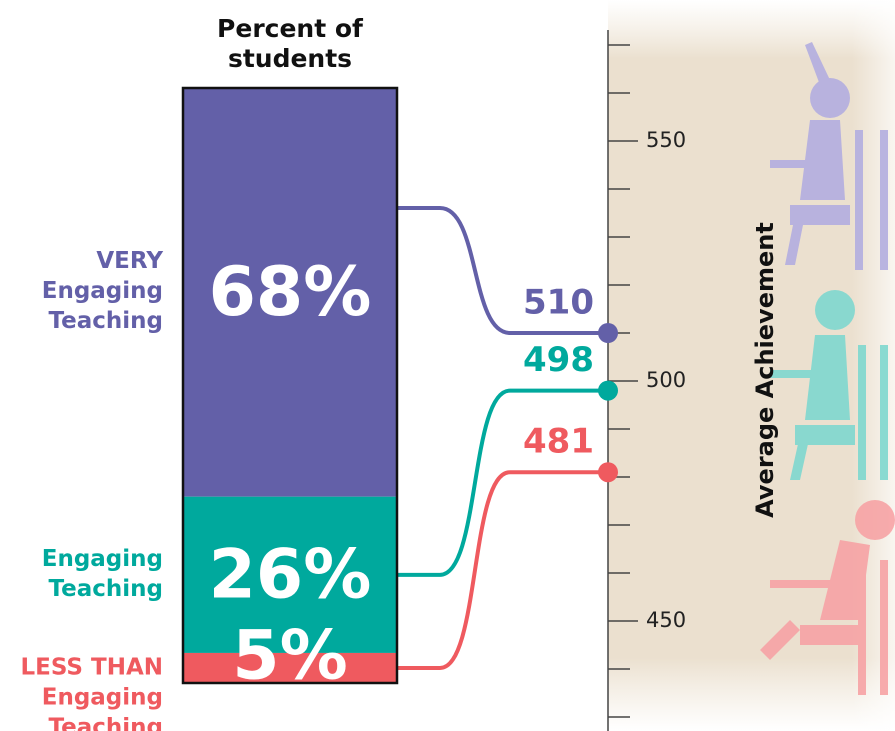 The width and height of the screenshot is (895, 731). Describe the element at coordinates (666, 620) in the screenshot. I see `y-tick-label: 450` at that location.